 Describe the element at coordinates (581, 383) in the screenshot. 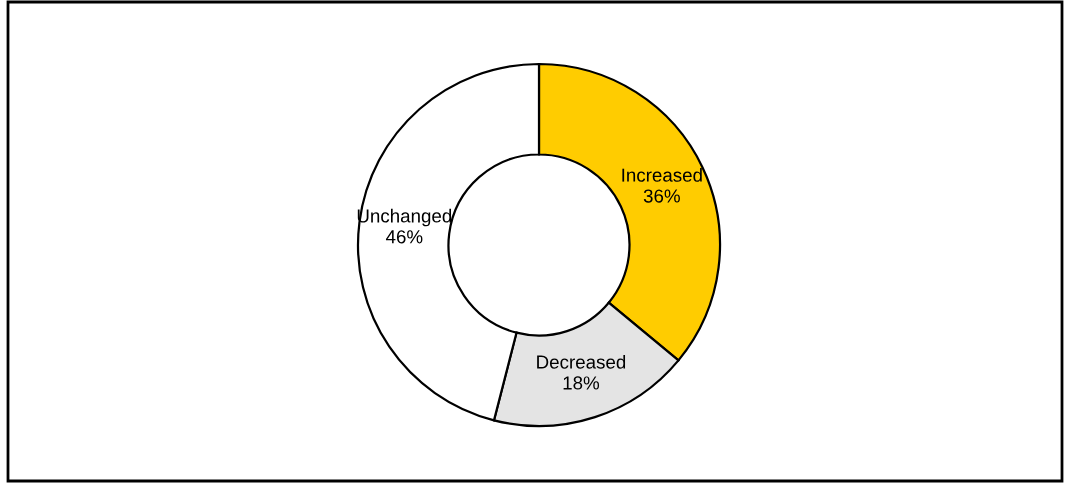

I see `data-label: 18%` at that location.